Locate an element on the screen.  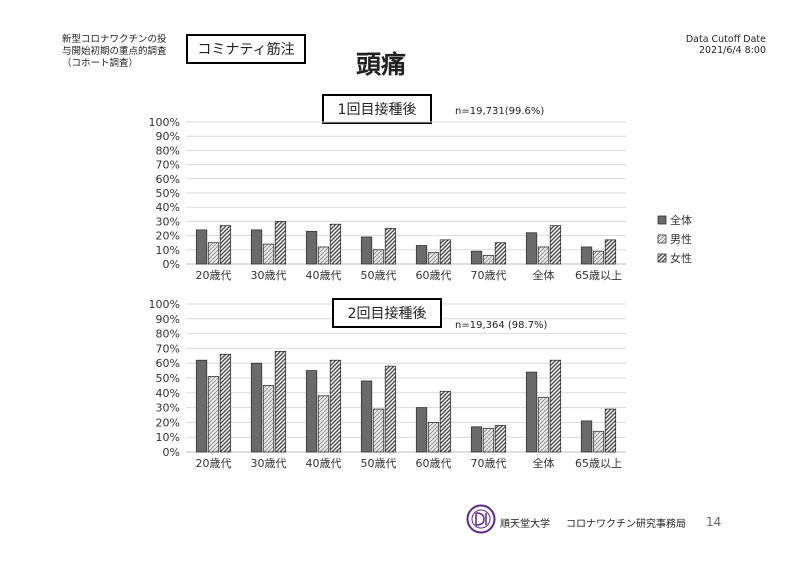
chart2-ytick: 10% is located at coordinates (168, 437).